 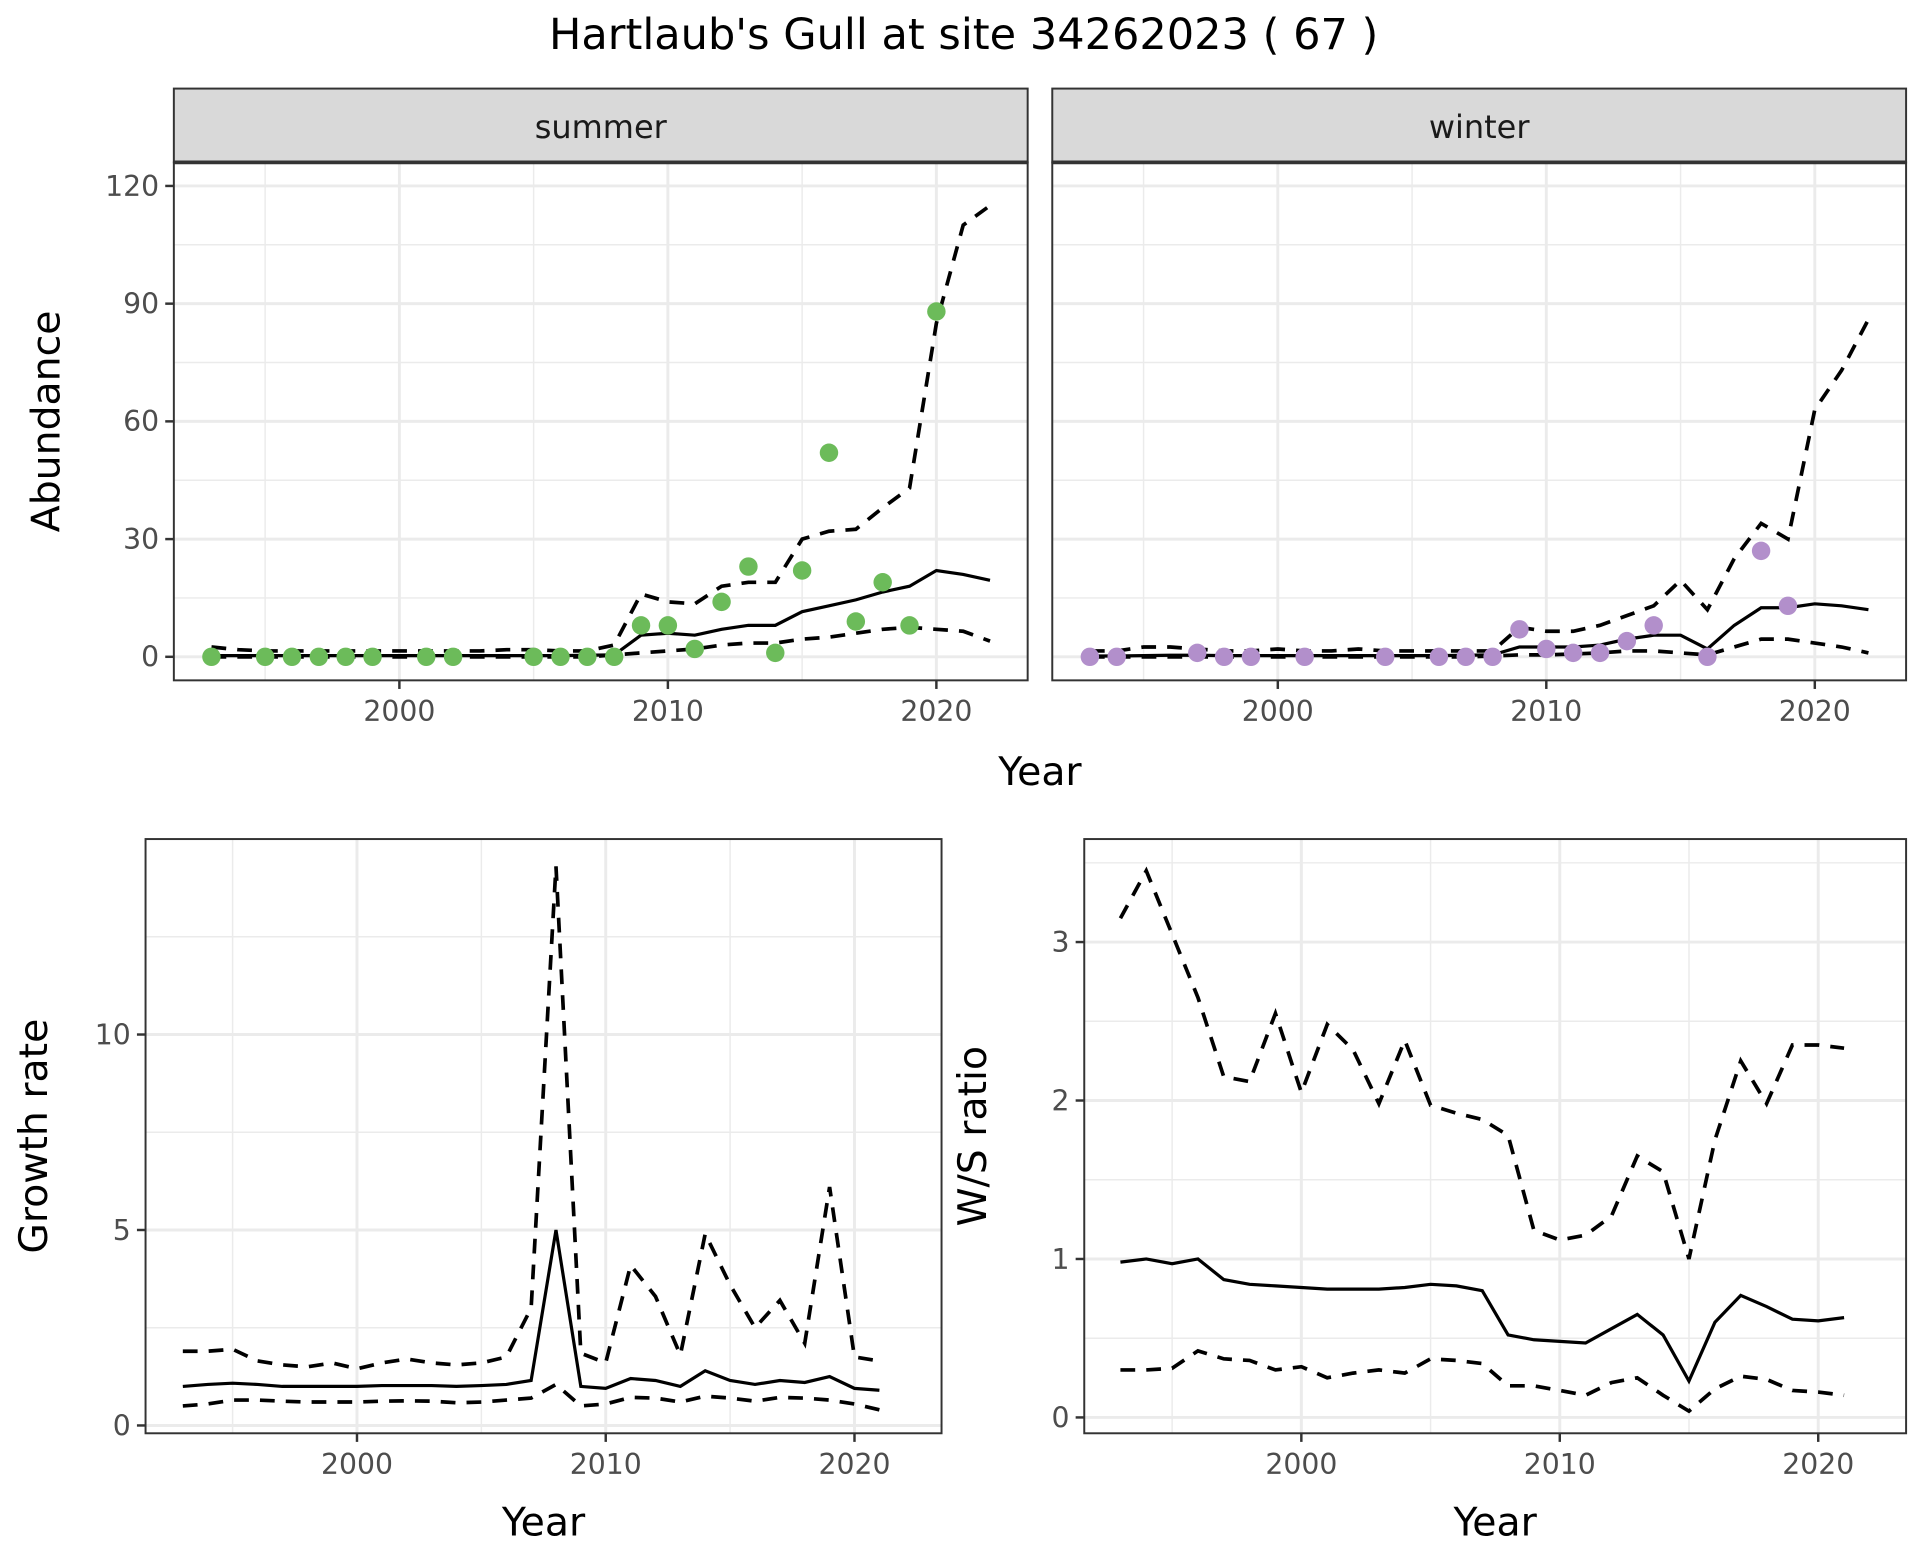 What do you see at coordinates (601, 127) in the screenshot?
I see `facet-label: summer` at bounding box center [601, 127].